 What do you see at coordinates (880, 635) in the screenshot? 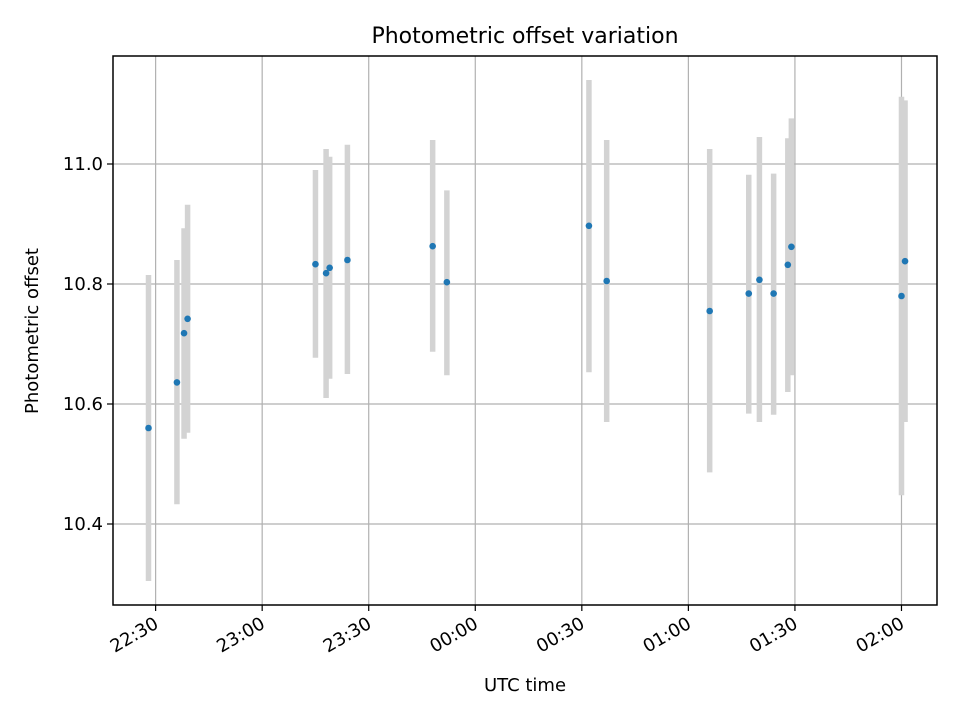
I see `x-tick-label: 02:00` at bounding box center [880, 635].